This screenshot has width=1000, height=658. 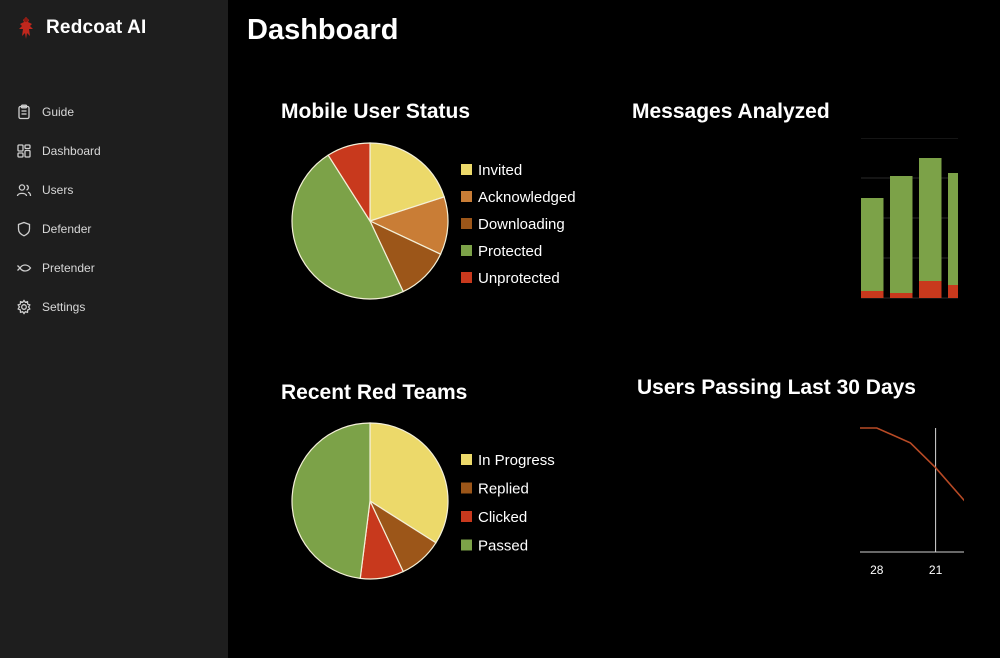 I want to click on page-title: Dashboard, so click(x=323, y=30).